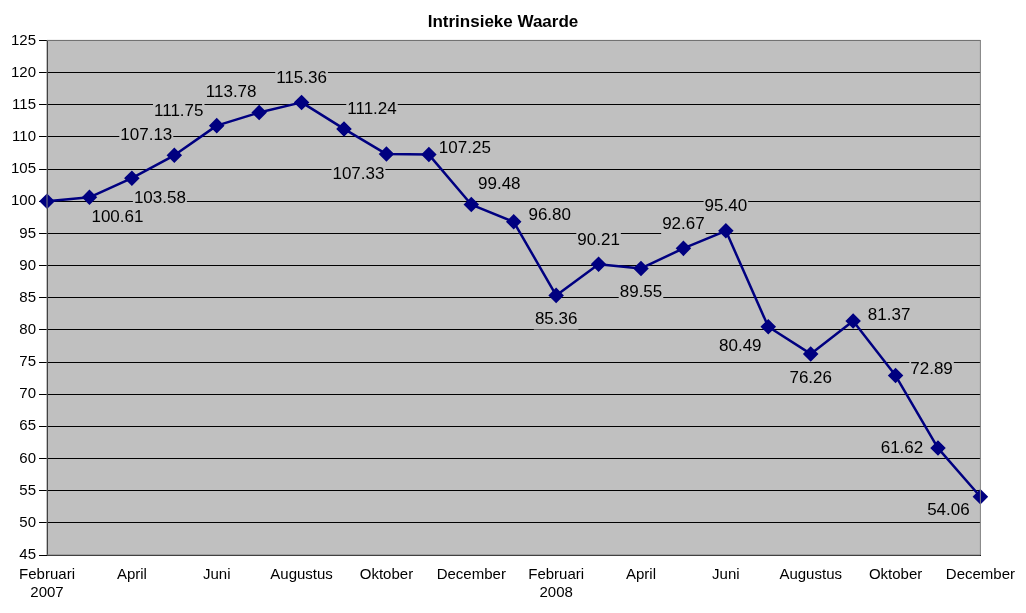  Describe the element at coordinates (740, 346) in the screenshot. I see `data-label: 80.49` at that location.